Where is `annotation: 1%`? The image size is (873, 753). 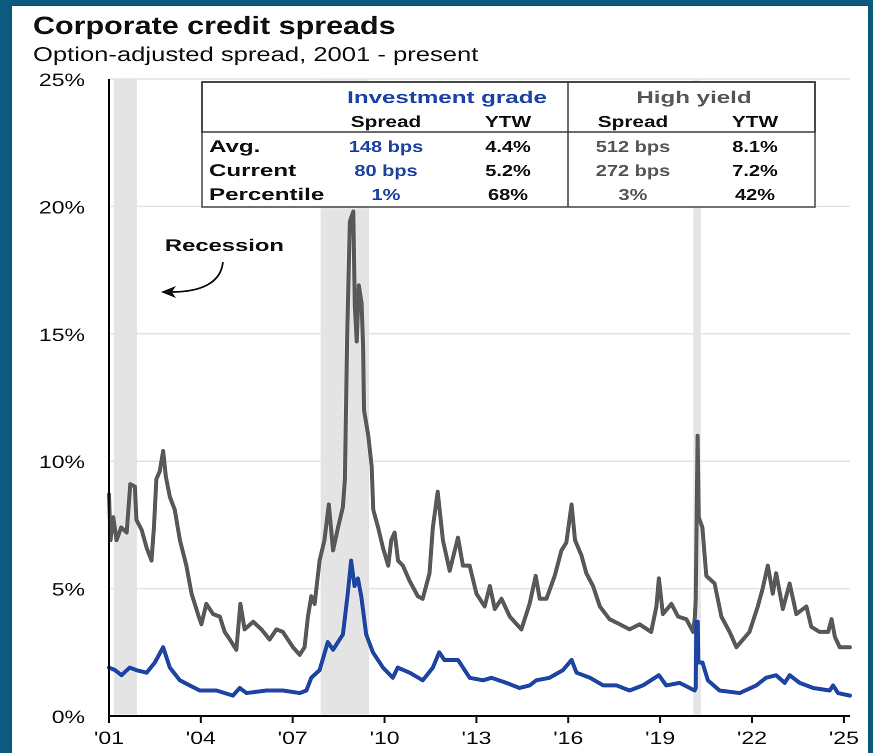 annotation: 1% is located at coordinates (386, 195).